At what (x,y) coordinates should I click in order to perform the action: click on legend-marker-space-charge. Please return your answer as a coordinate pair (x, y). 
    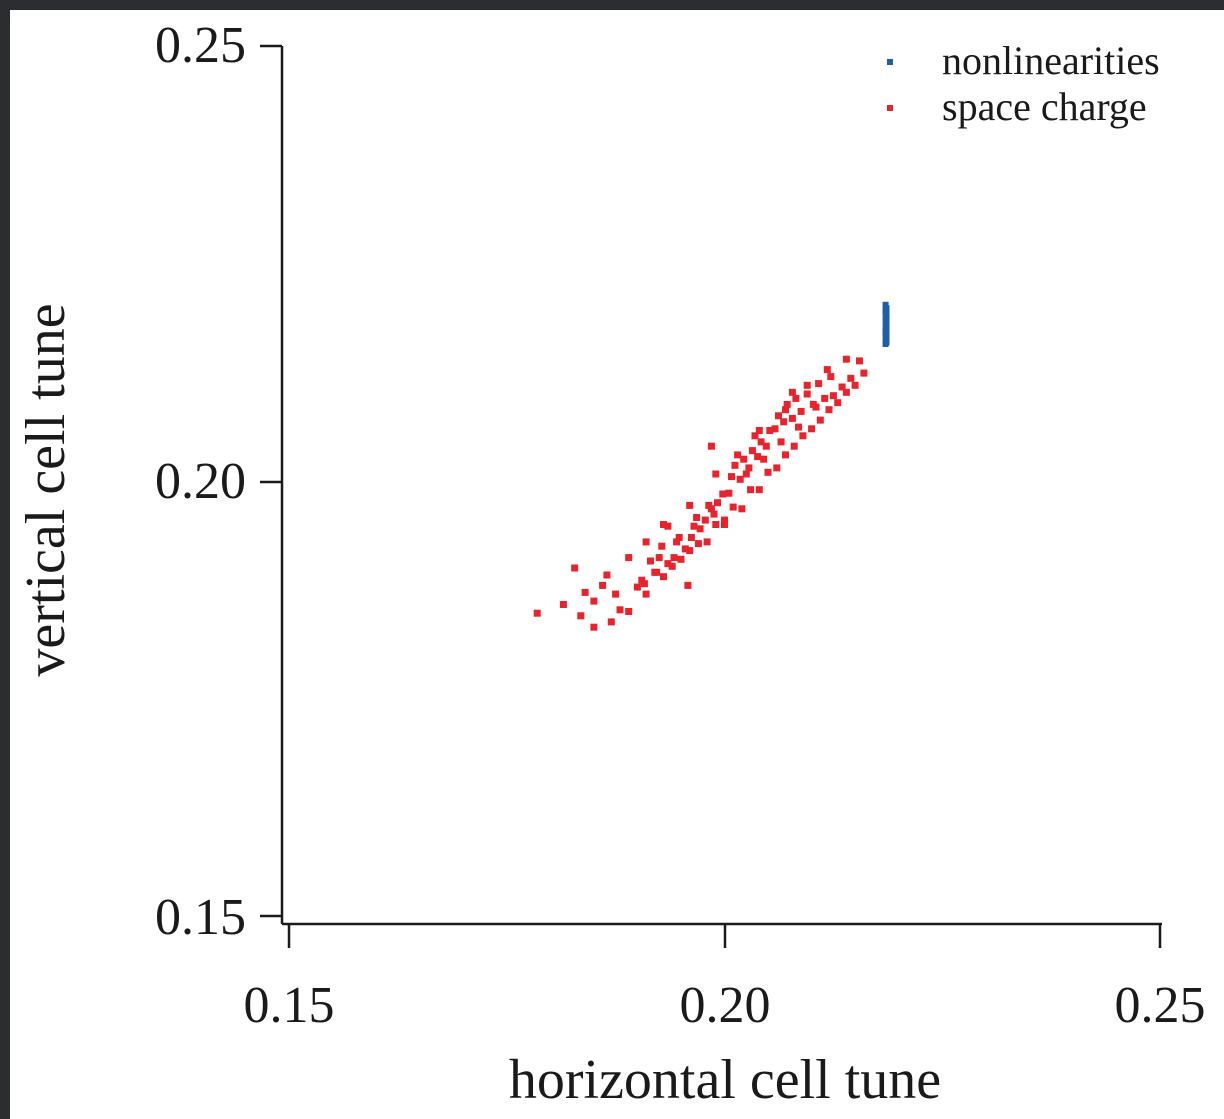
    Looking at the image, I should click on (890, 108).